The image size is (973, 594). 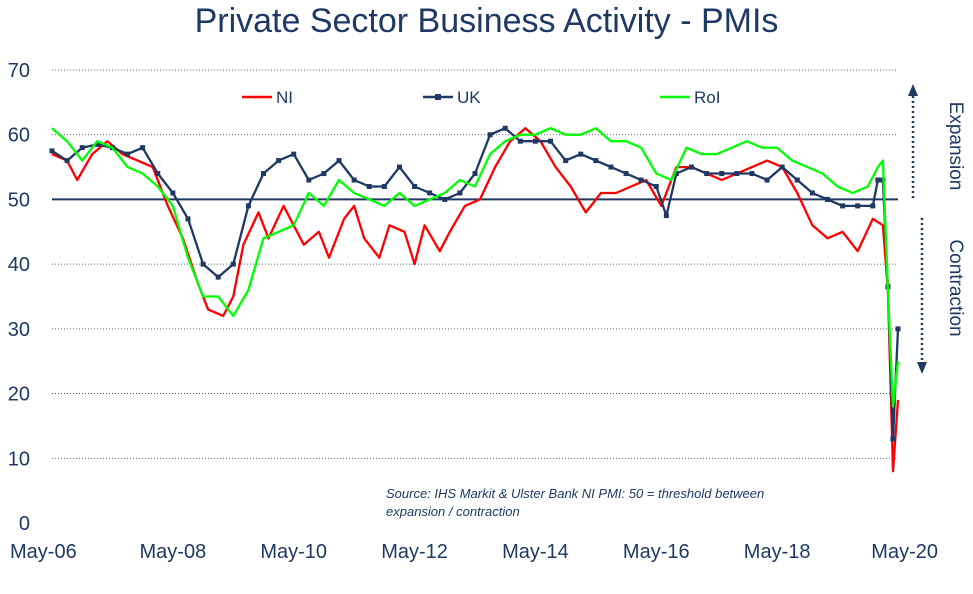 I want to click on expansion-label: Expansion, so click(x=955, y=146).